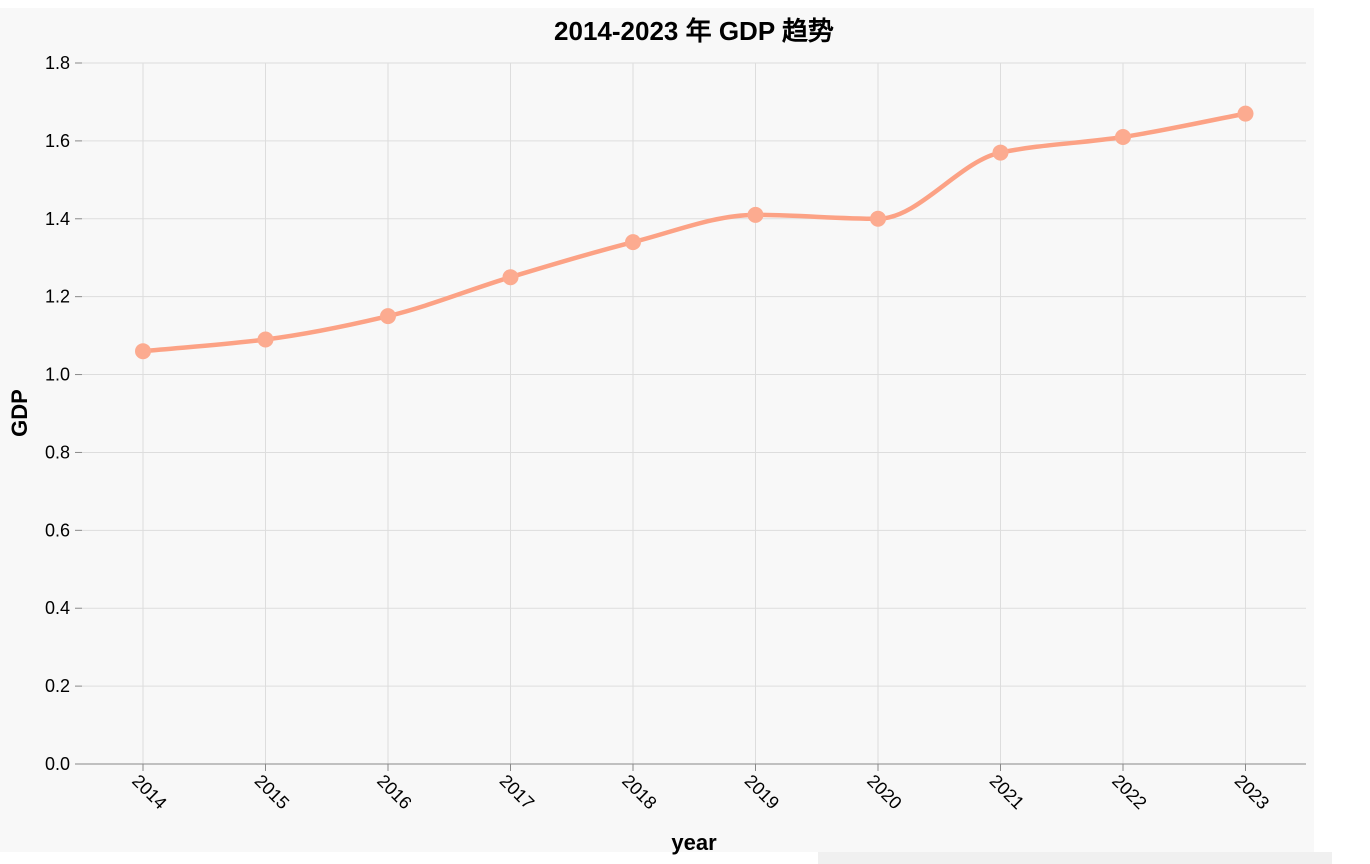 The width and height of the screenshot is (1370, 864). Describe the element at coordinates (57, 141) in the screenshot. I see `y-tick-label: 1.6` at that location.